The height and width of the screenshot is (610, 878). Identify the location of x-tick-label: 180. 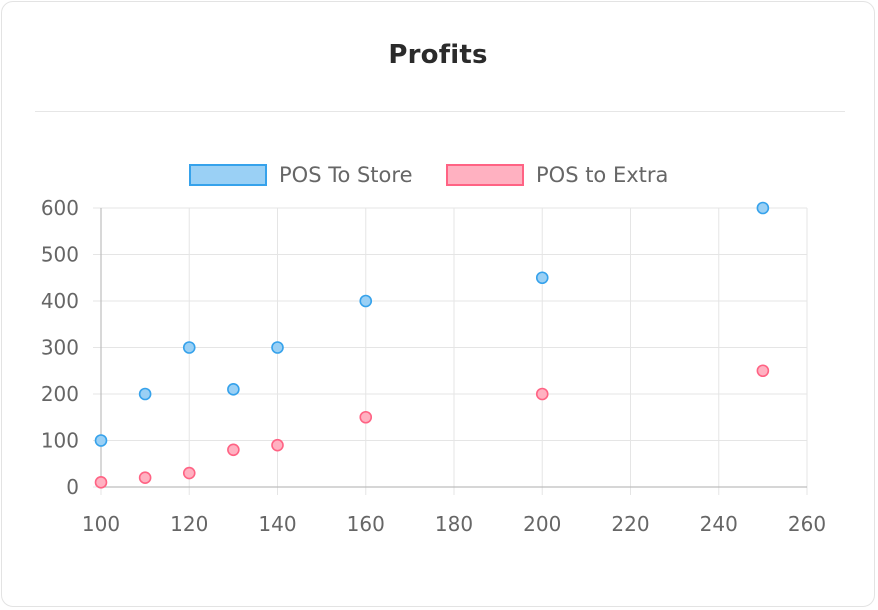
(454, 524).